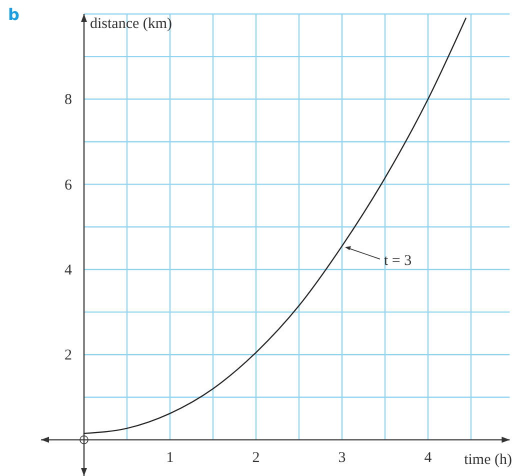 The width and height of the screenshot is (515, 476). What do you see at coordinates (256, 458) in the screenshot?
I see `x-tick-label: 2` at bounding box center [256, 458].